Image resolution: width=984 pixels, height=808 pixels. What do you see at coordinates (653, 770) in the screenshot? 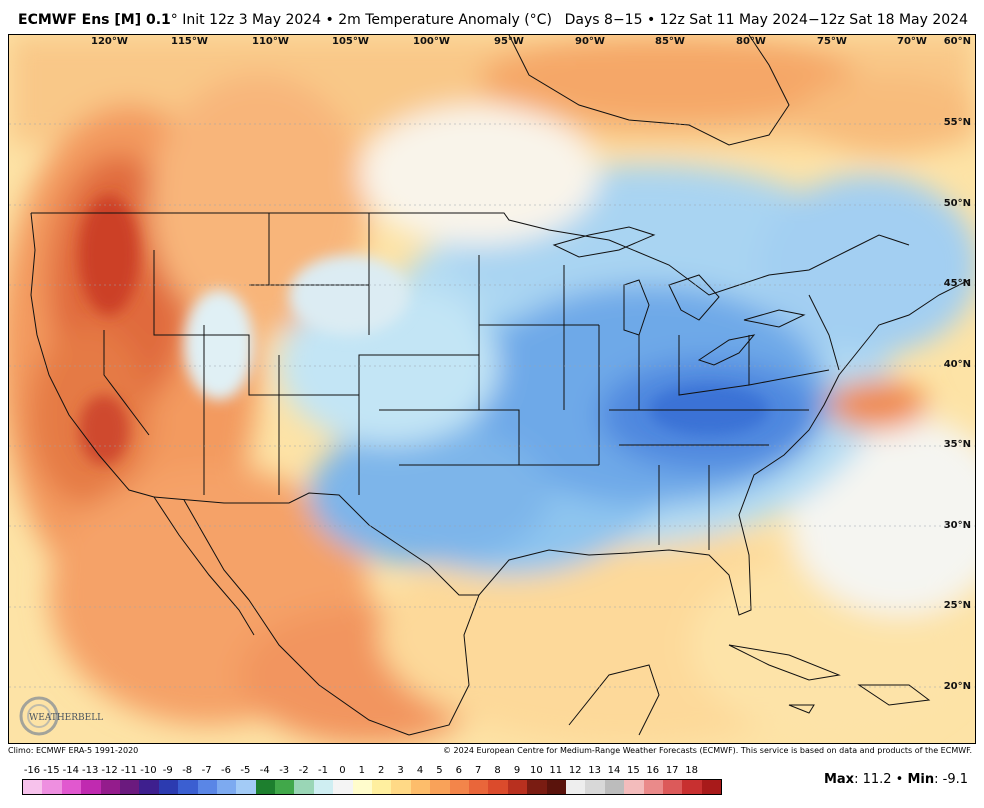
I see `colorbar-tick-label: 16` at bounding box center [653, 770].